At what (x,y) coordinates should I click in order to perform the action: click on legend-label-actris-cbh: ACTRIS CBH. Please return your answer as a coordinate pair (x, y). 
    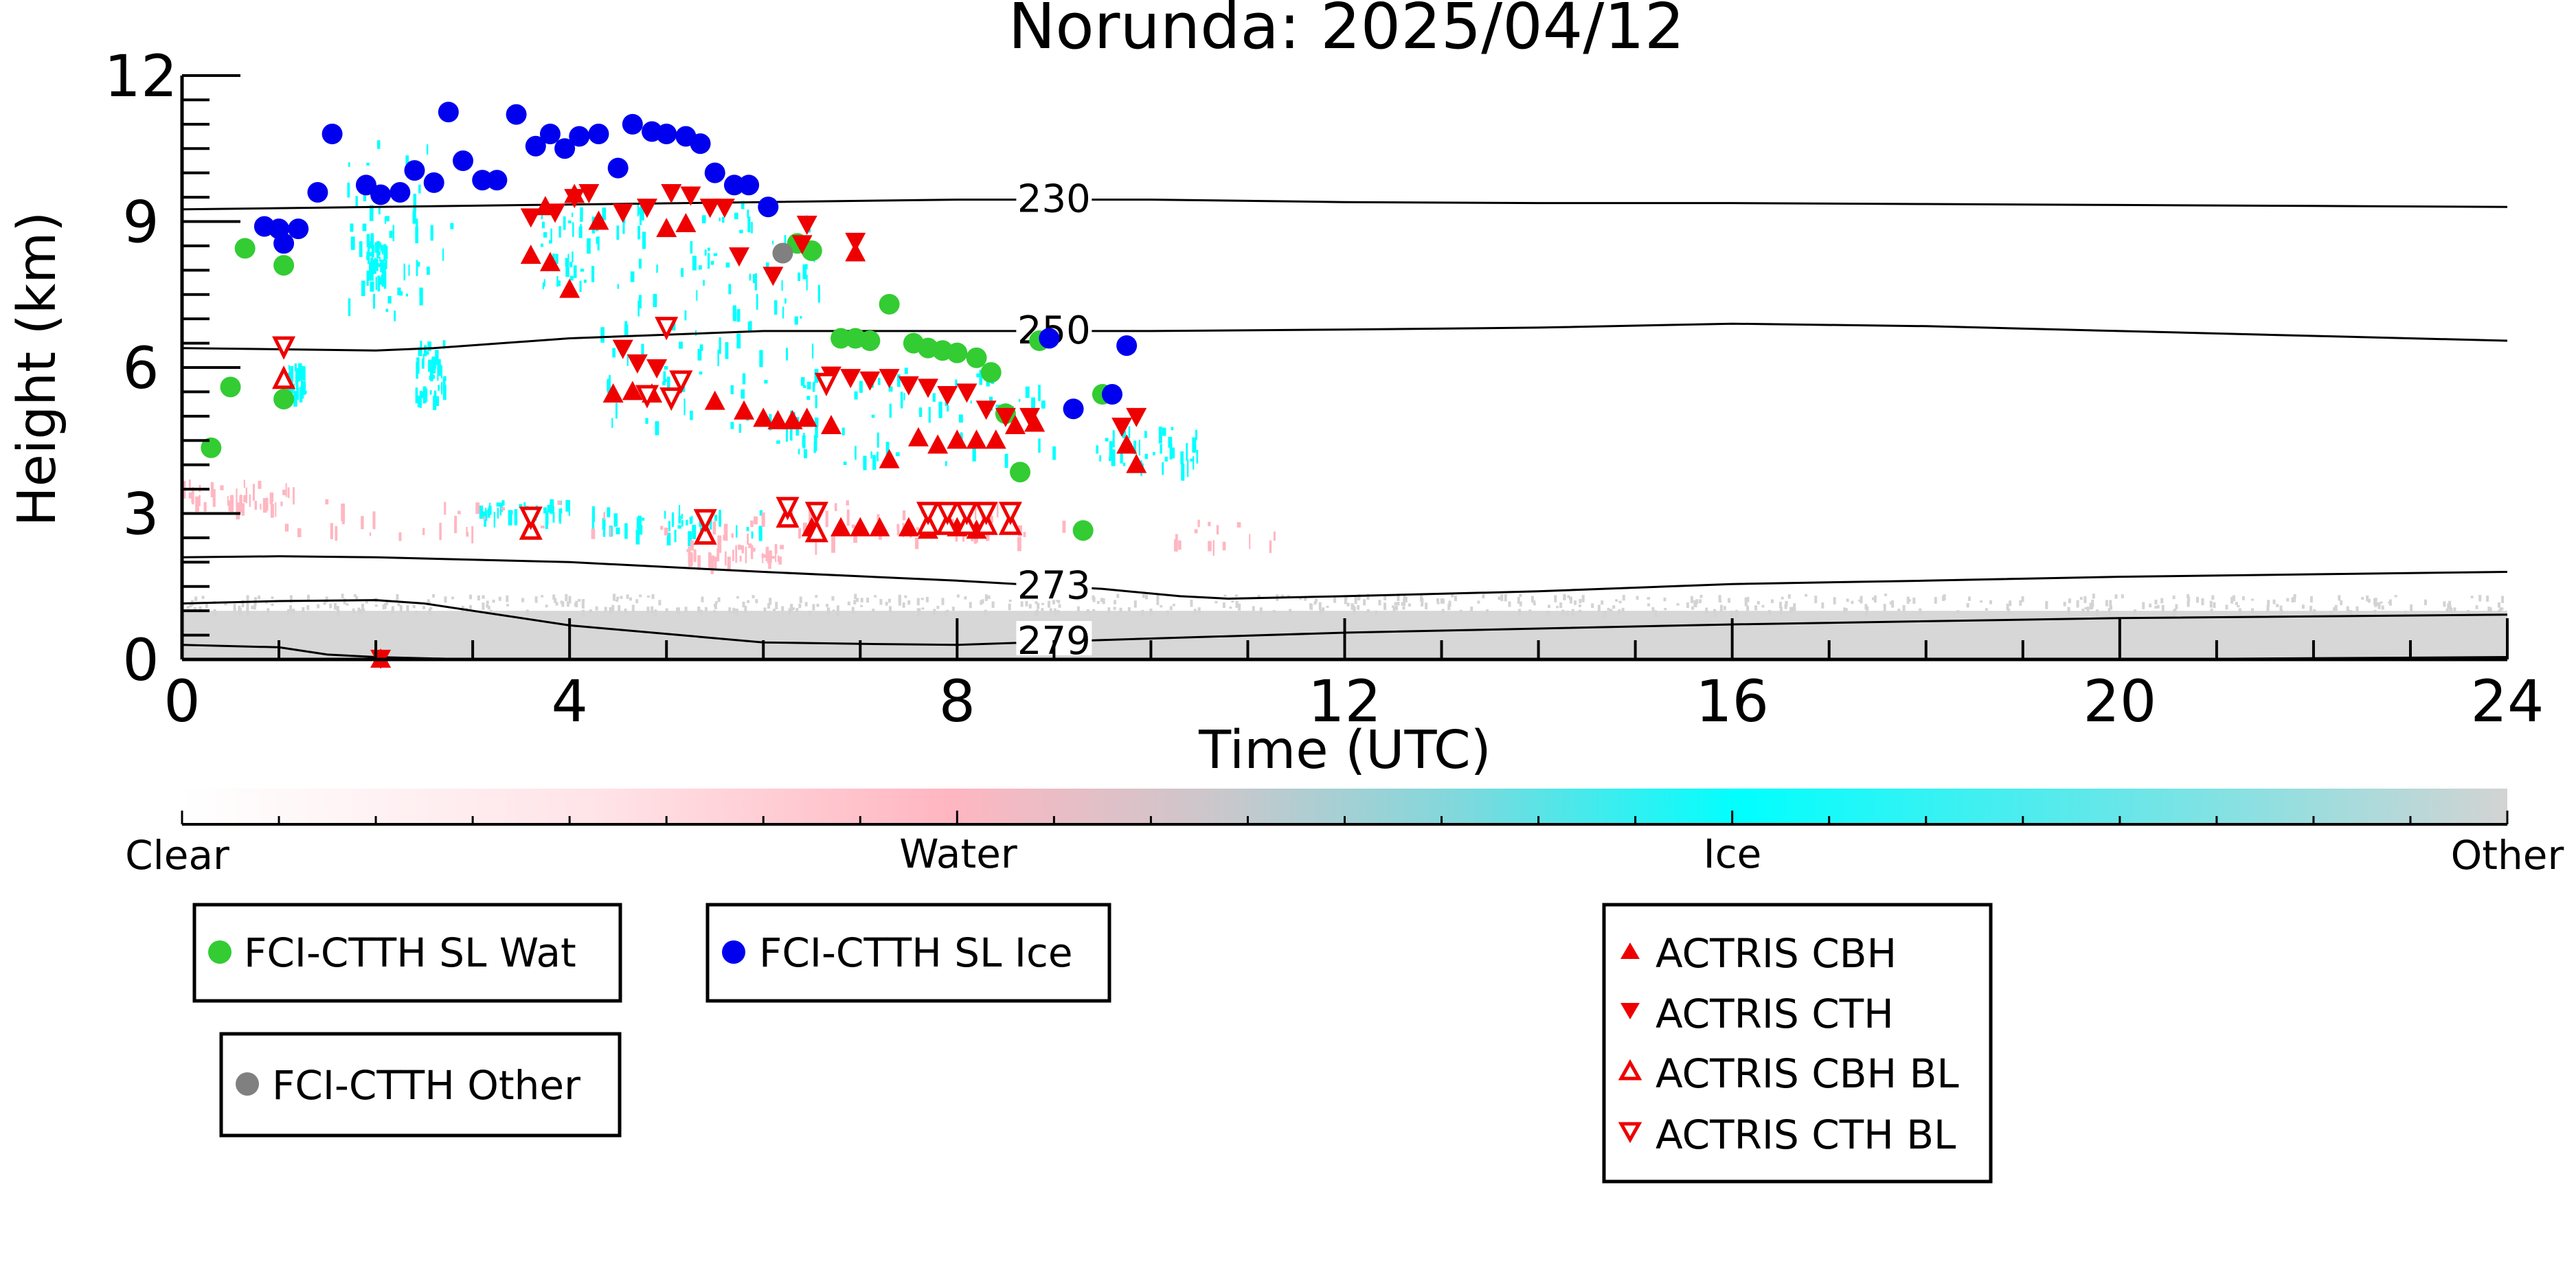
    Looking at the image, I should click on (1776, 953).